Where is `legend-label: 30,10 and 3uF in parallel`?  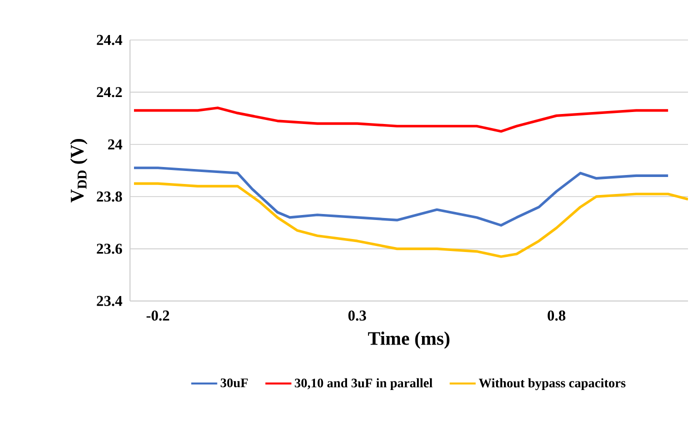
legend-label: 30,10 and 3uF in parallel is located at coordinates (363, 384).